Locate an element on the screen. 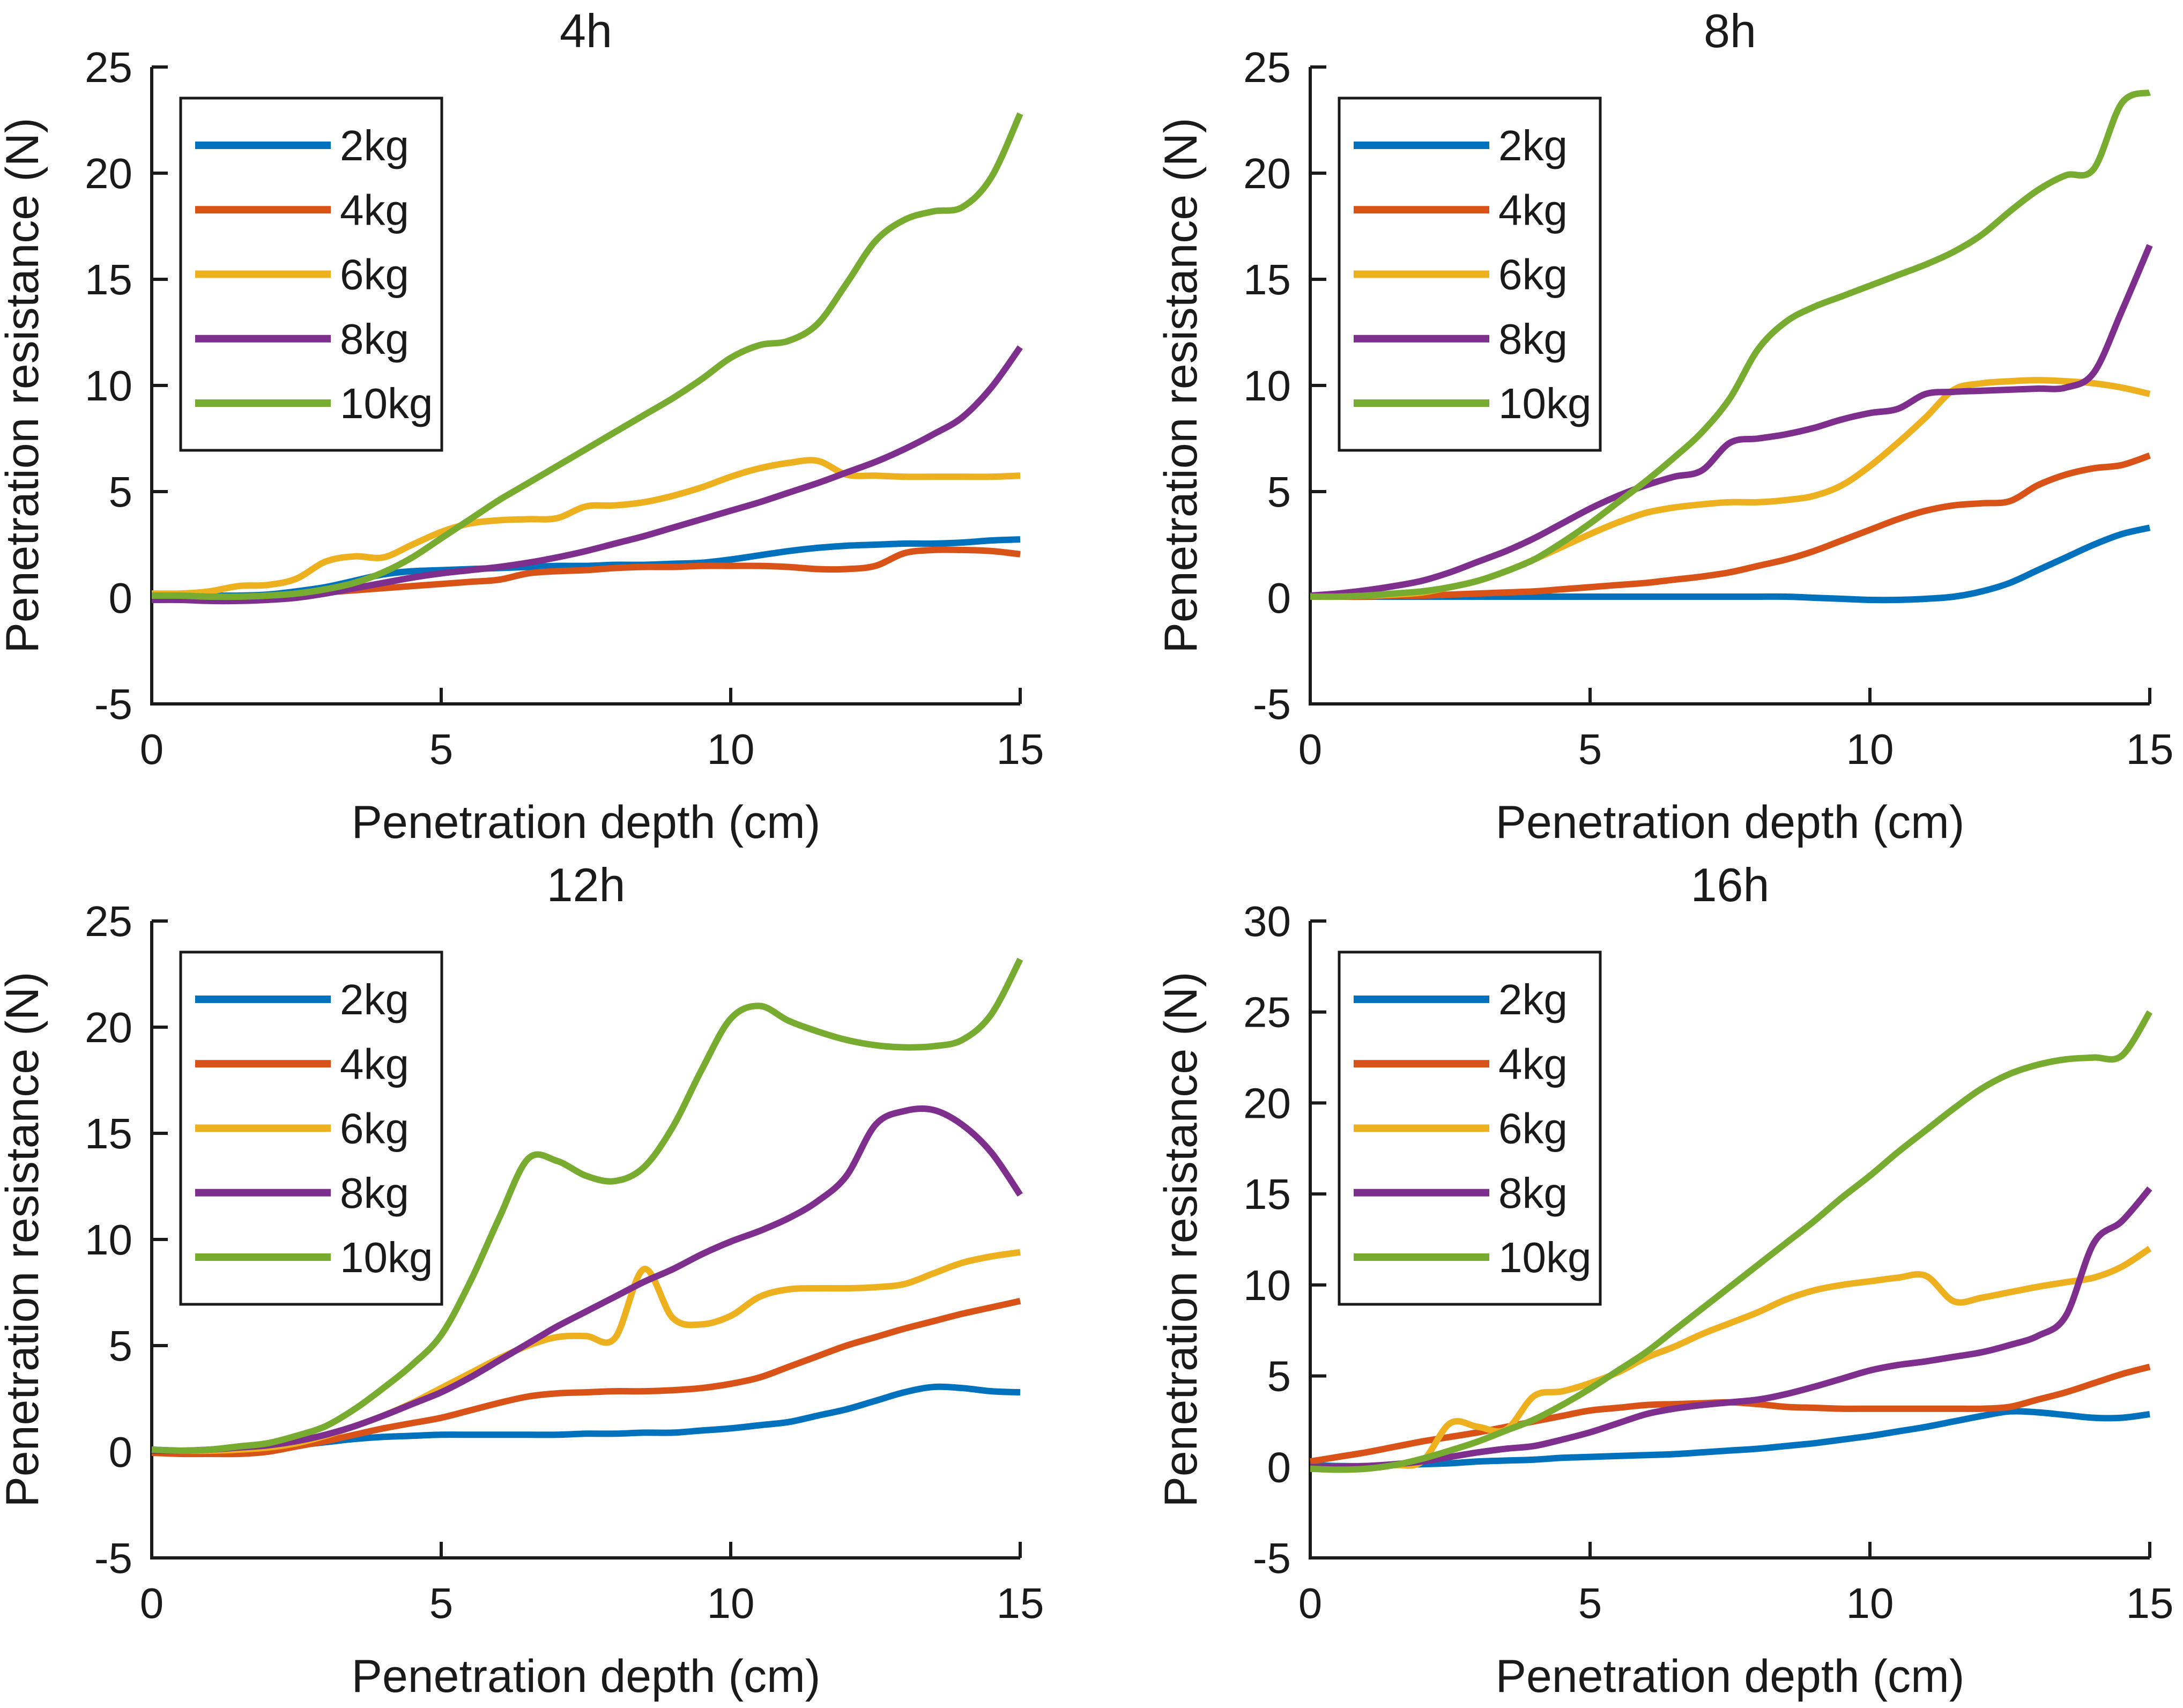 Image resolution: width=2183 pixels, height=1708 pixels. chart-title: 8h is located at coordinates (1730, 30).